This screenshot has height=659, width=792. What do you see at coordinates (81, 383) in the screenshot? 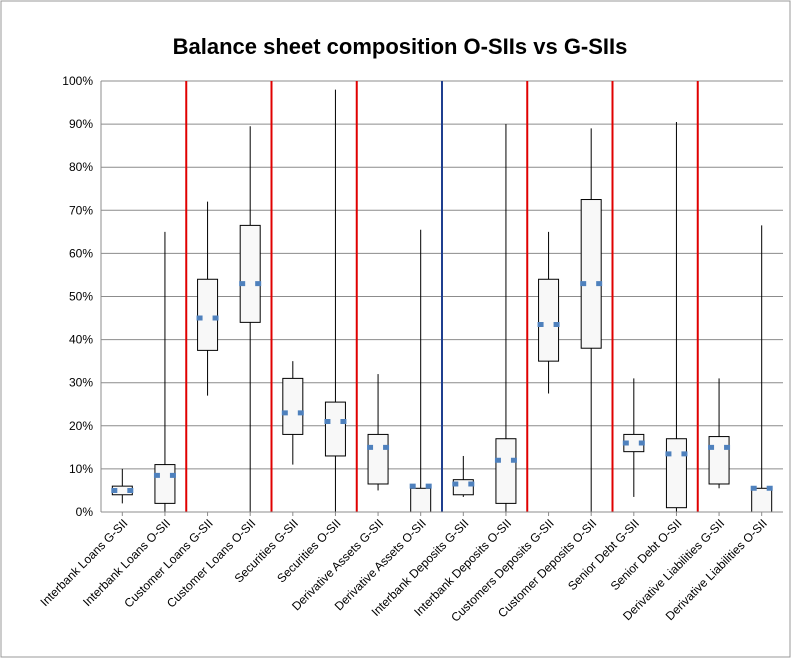
I see `y-tick-label: 30%` at bounding box center [81, 383].